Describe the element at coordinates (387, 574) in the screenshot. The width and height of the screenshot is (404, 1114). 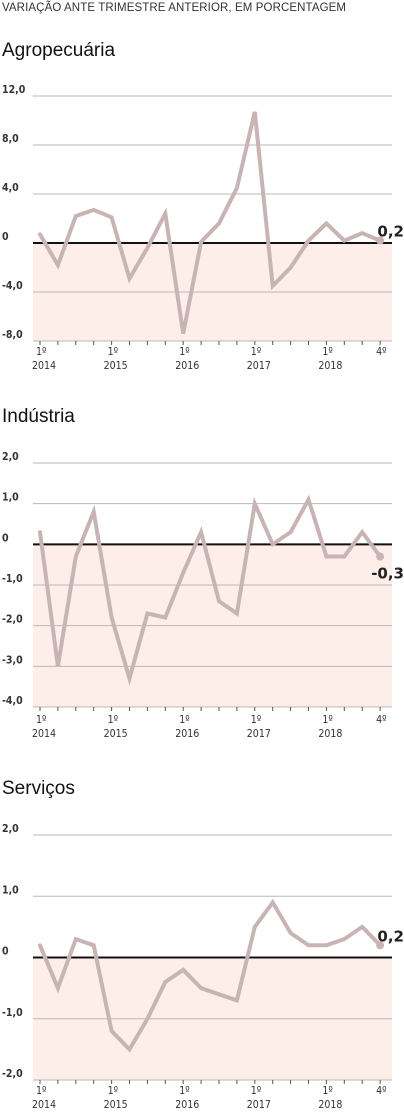
I see `end-value-label: -0,3` at that location.